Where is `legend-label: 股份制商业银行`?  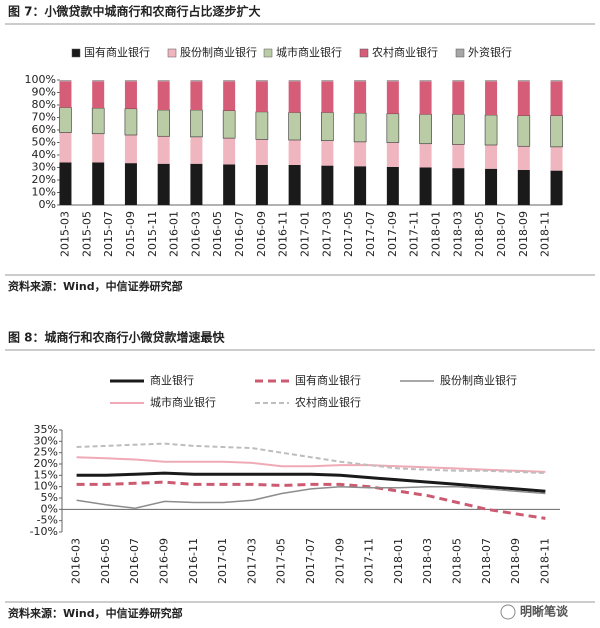 legend-label: 股份制商业银行 is located at coordinates (218, 52).